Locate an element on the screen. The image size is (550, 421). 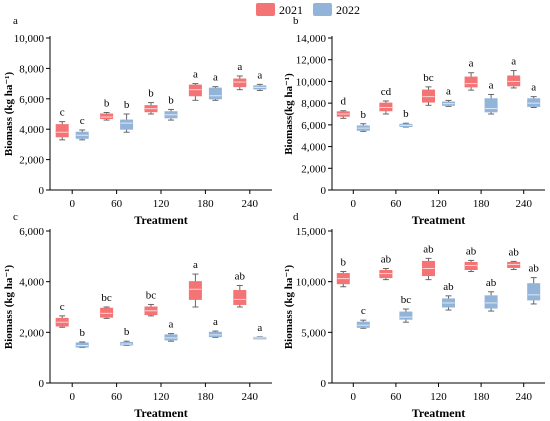
box-2021-180: ab is located at coordinates (471, 259).